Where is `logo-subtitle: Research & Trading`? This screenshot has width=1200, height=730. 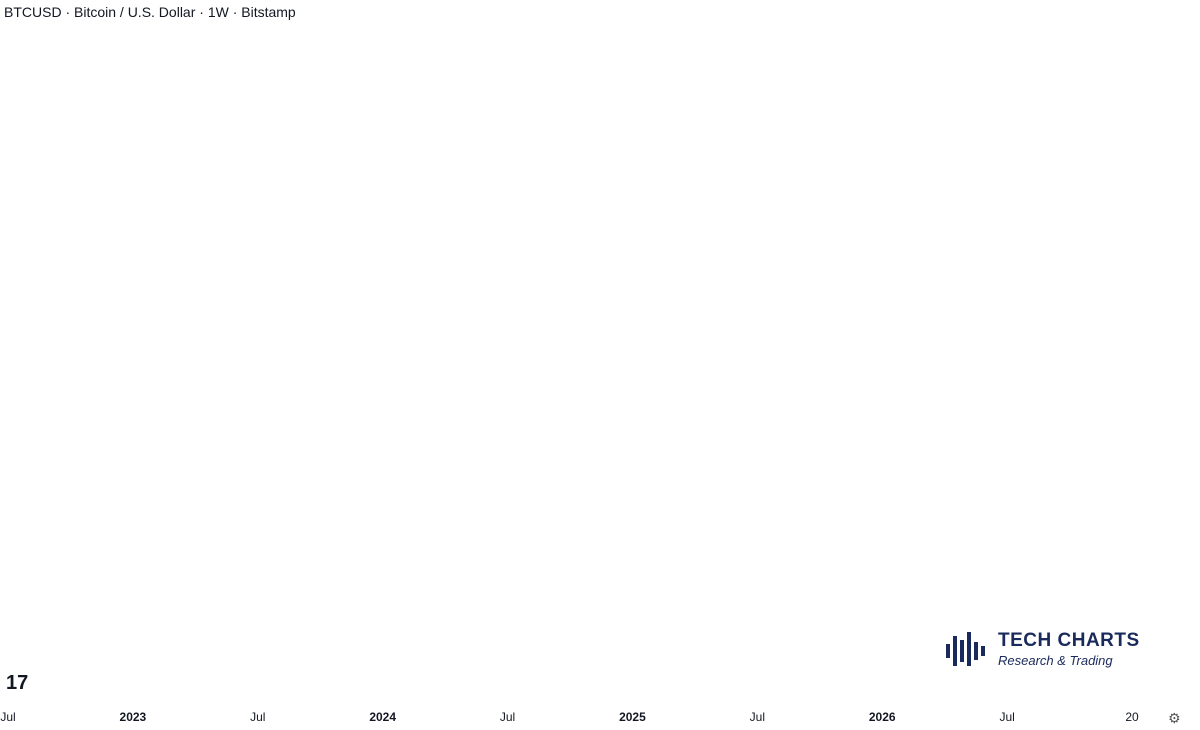 logo-subtitle: Research & Trading is located at coordinates (1055, 660).